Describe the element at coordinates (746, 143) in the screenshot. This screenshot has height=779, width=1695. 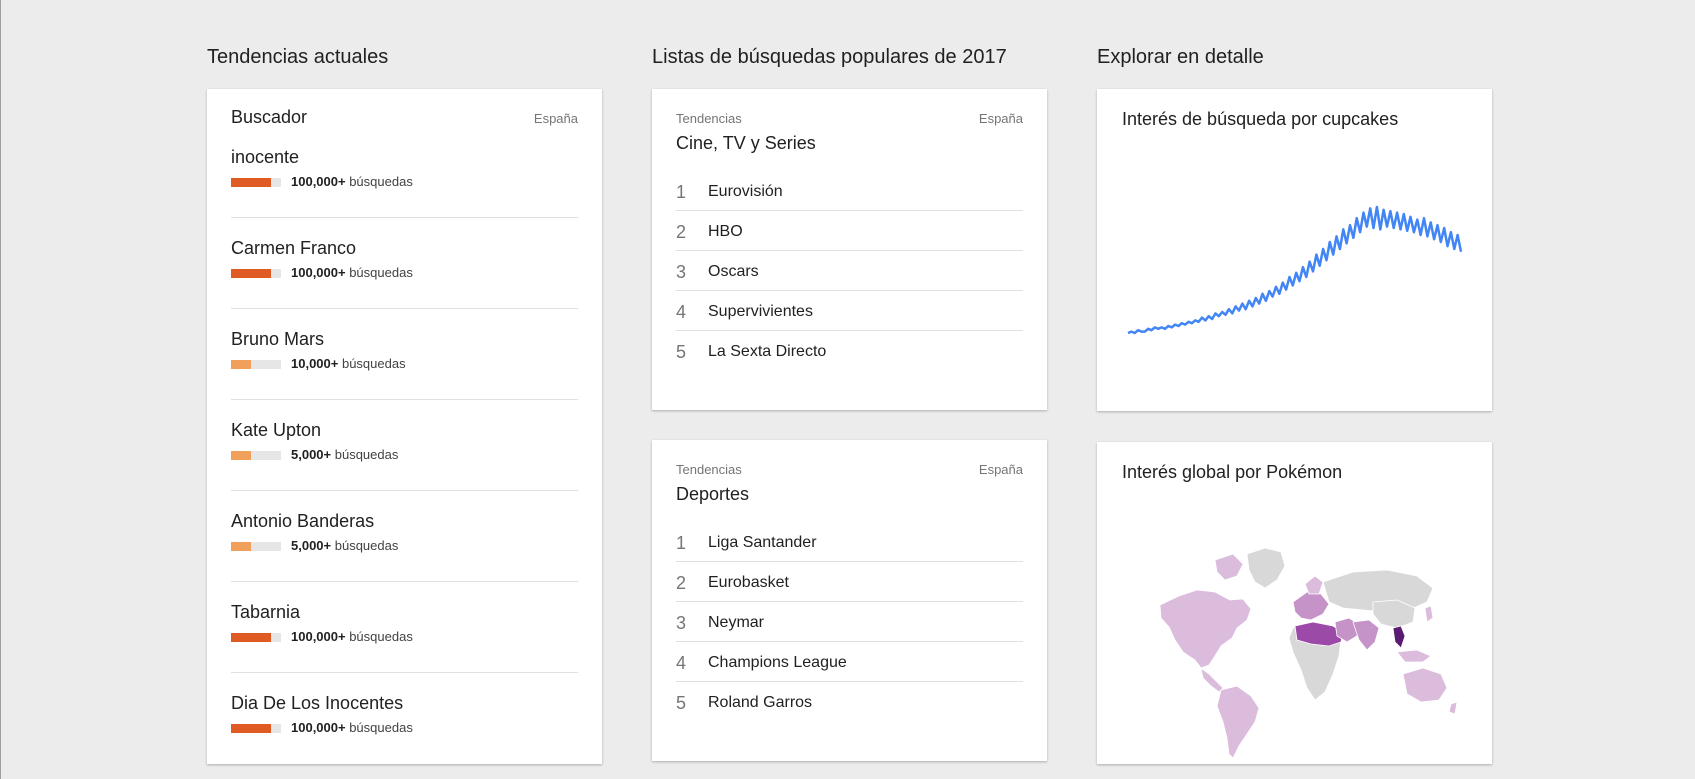
I see `list-card-title: Cine, TV y Series` at that location.